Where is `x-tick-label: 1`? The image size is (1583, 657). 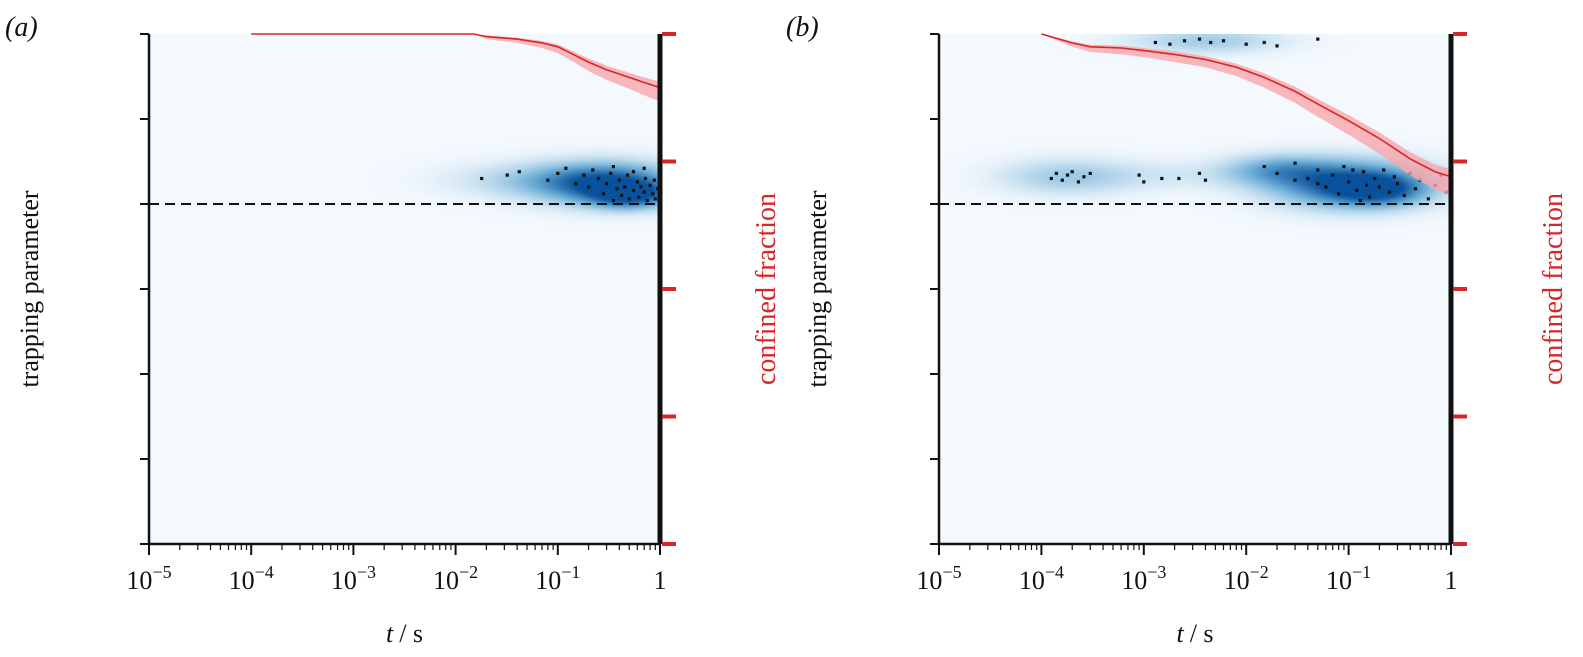 x-tick-label: 1 is located at coordinates (1451, 580).